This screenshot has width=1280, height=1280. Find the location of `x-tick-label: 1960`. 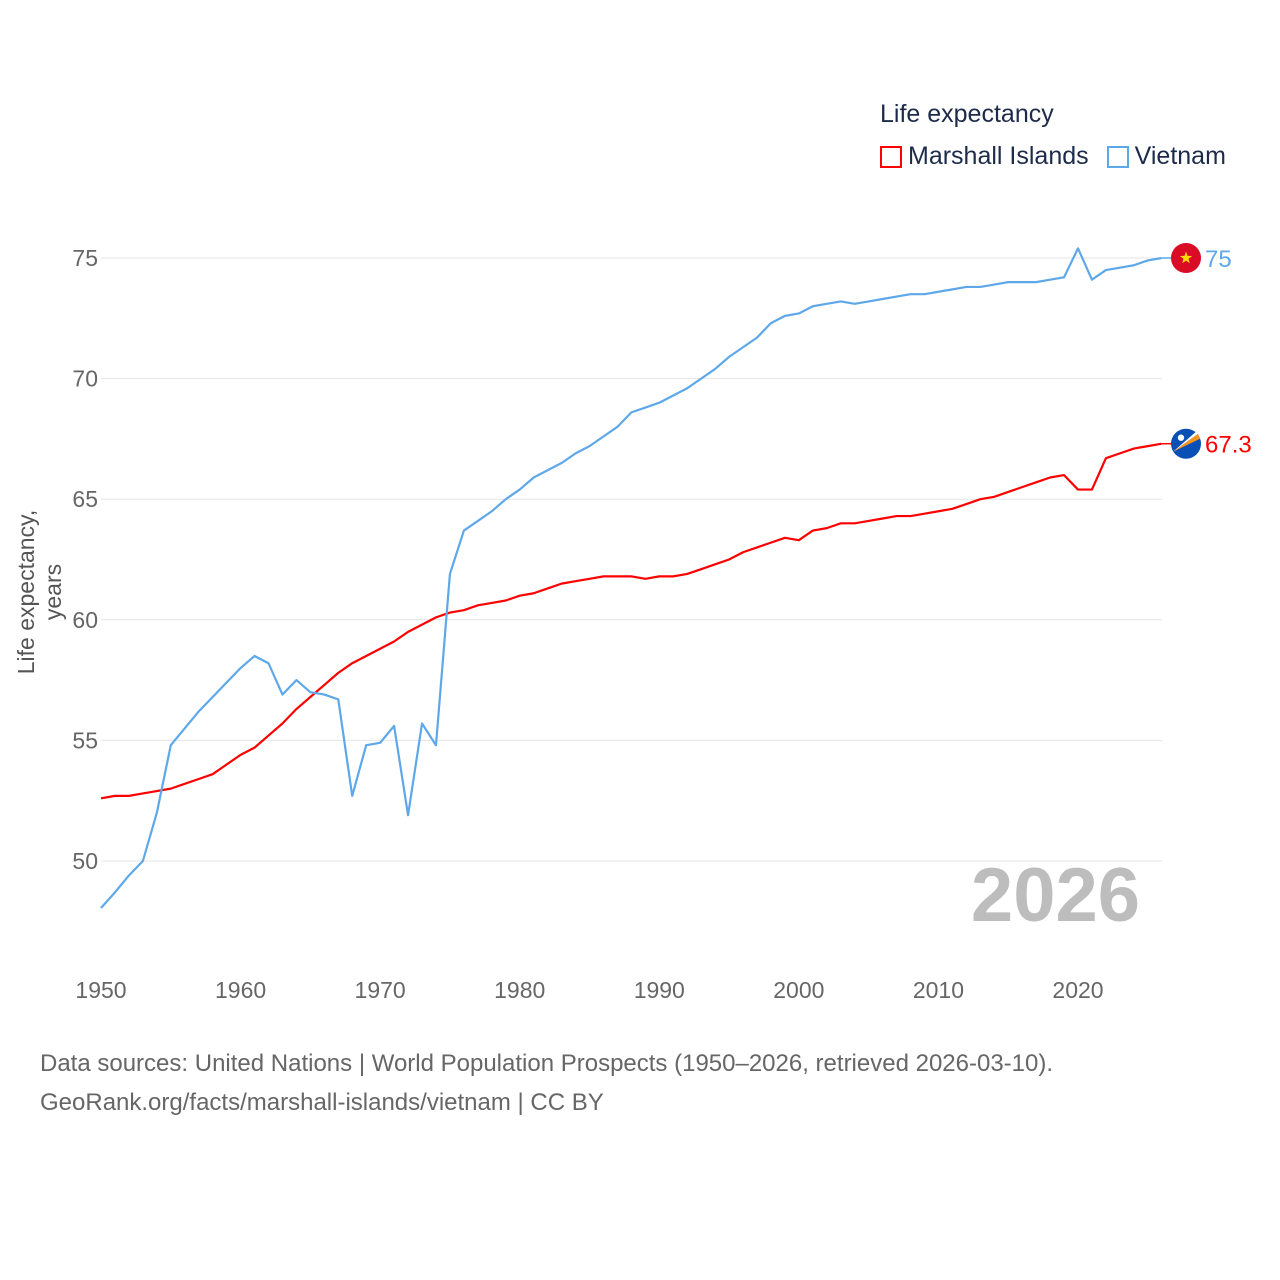

x-tick-label: 1960 is located at coordinates (240, 990).